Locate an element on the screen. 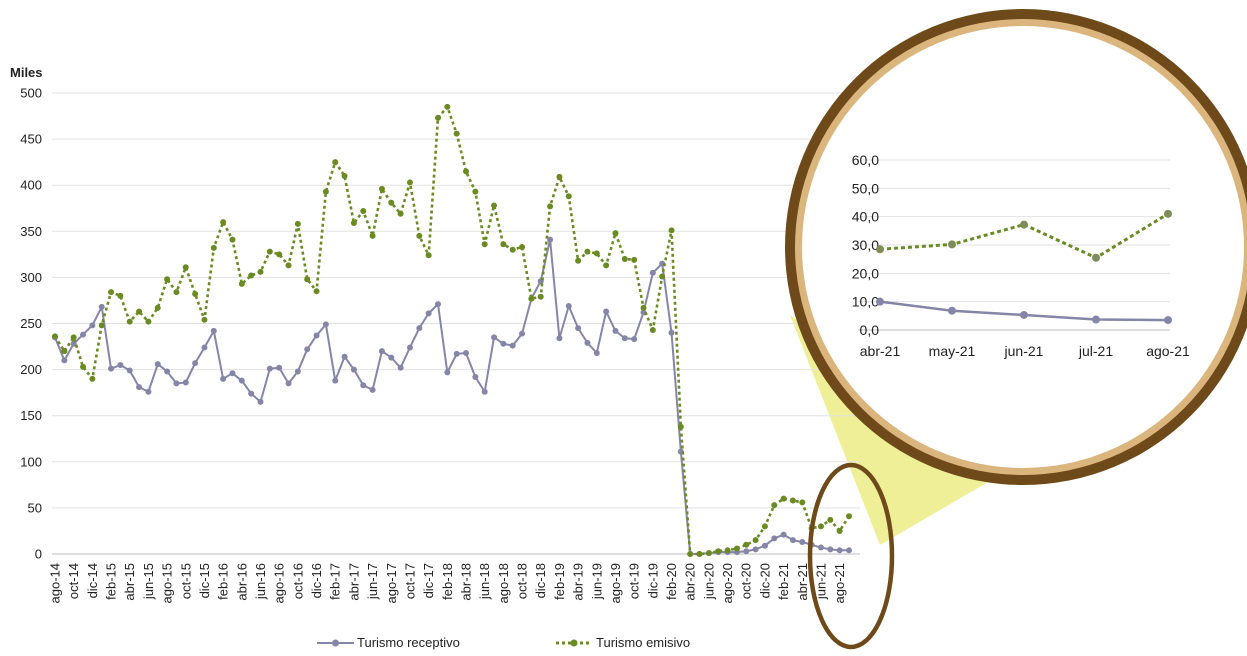 This screenshot has height=656, width=1247. main-y-tick: 50 is located at coordinates (35, 507).